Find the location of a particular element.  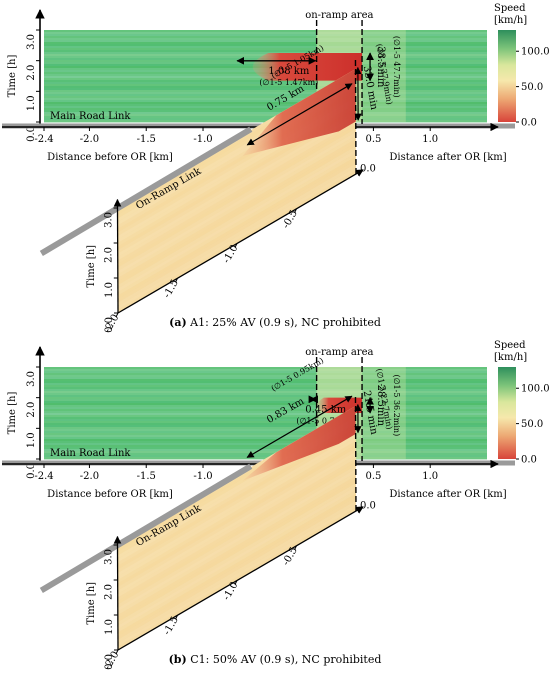

main-y-tick-label: 3.0 is located at coordinates (31, 42).